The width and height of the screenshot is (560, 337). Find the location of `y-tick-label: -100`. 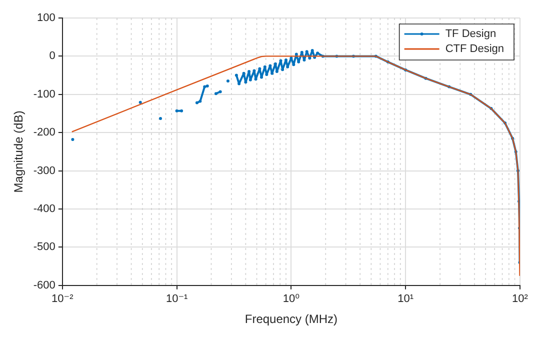

y-tick-label: -100 is located at coordinates (44, 94).